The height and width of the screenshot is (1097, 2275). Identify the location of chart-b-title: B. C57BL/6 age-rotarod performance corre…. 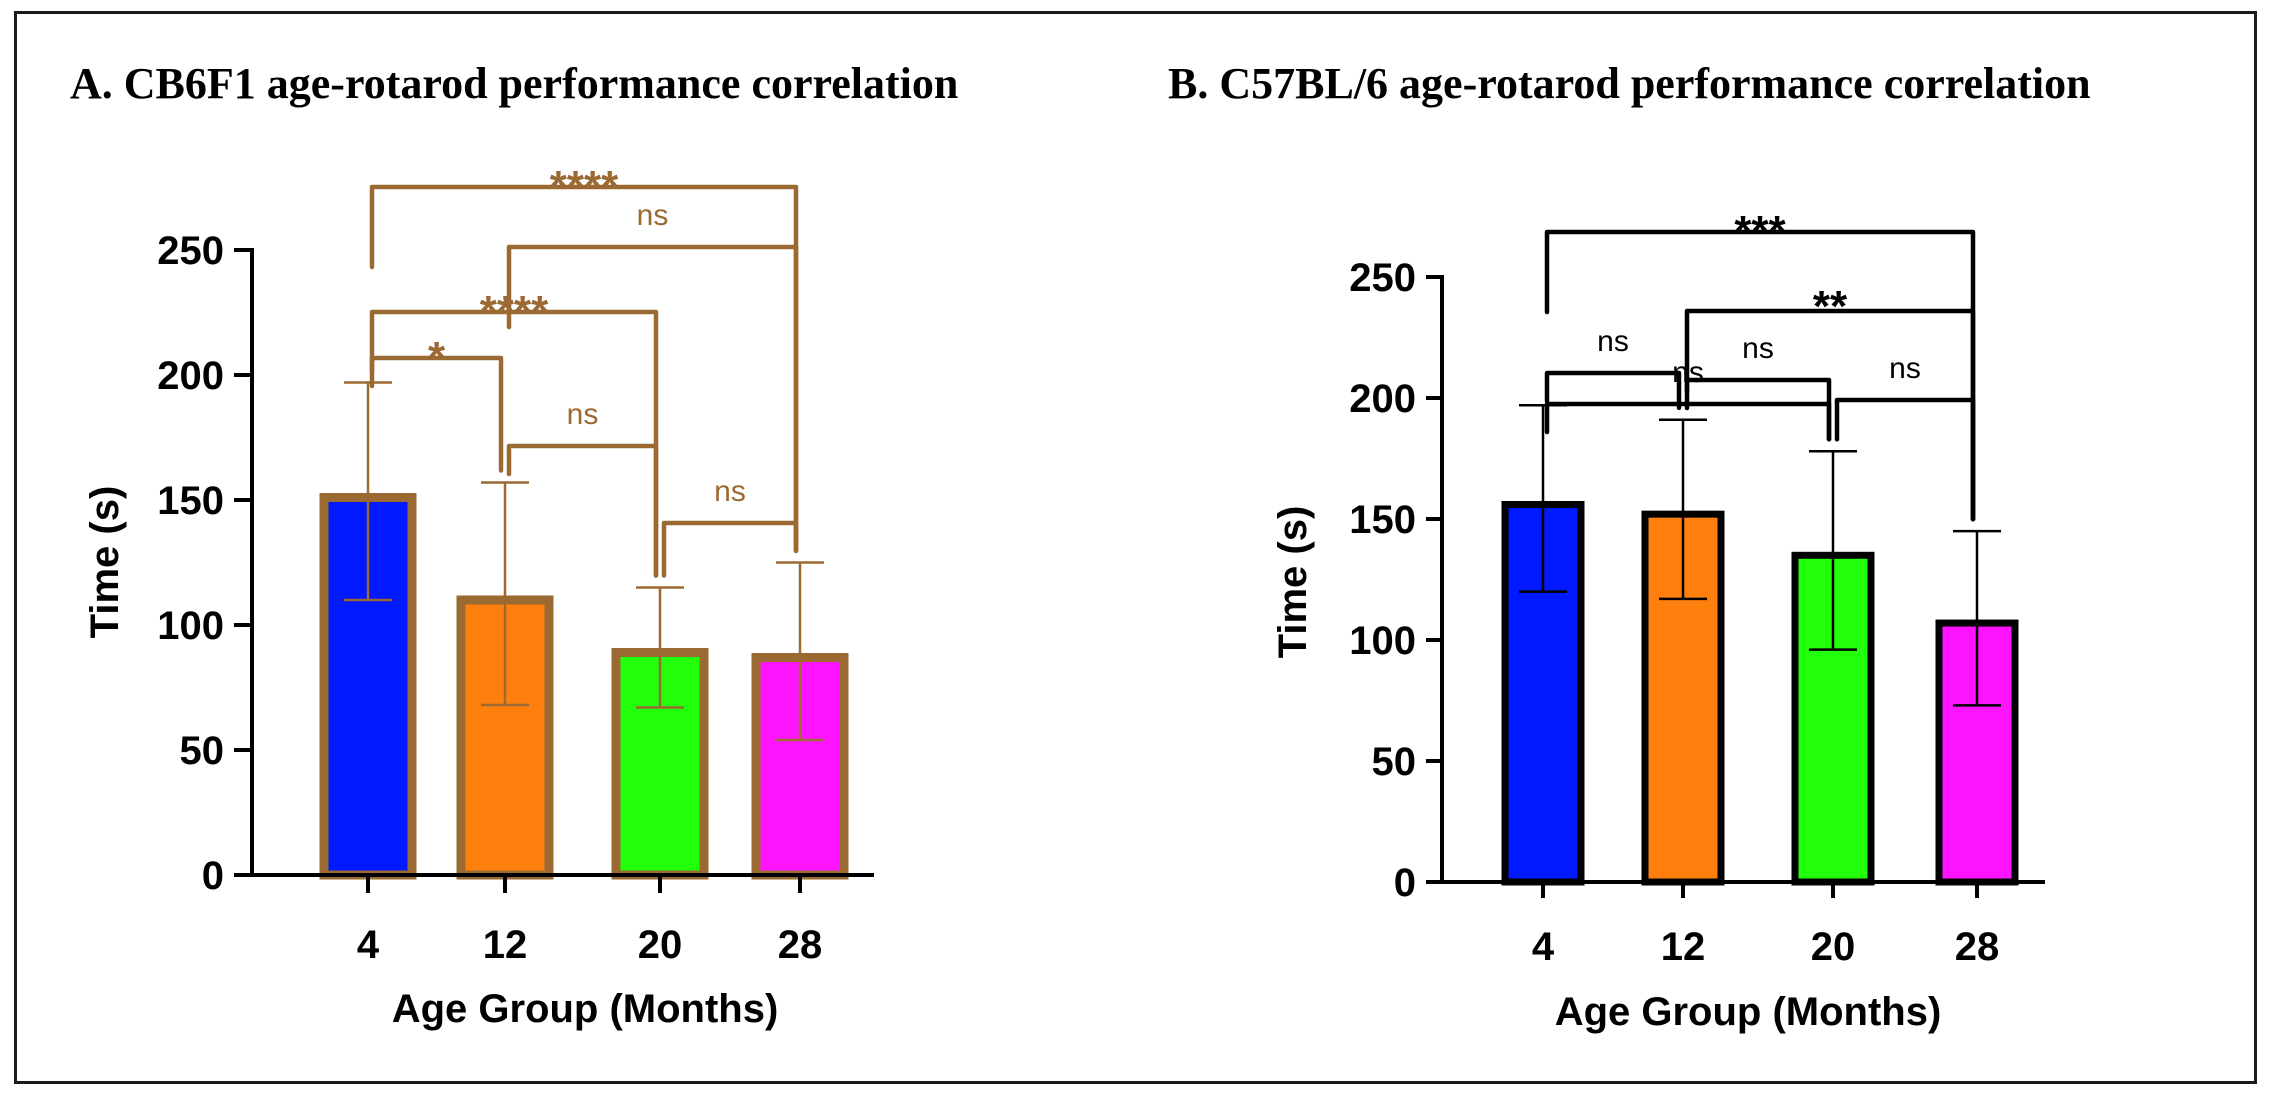
(1629, 83).